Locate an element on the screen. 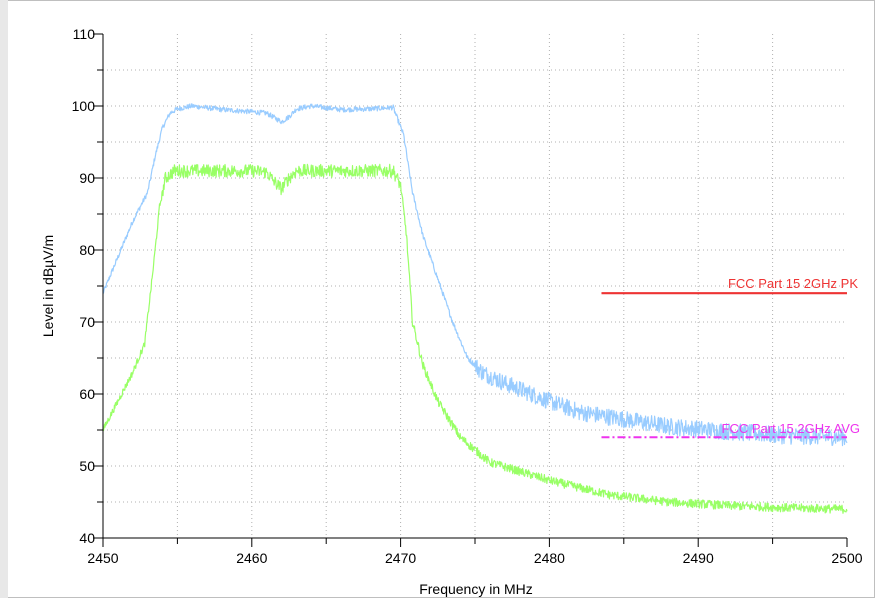  y-tick-label: 100 is located at coordinates (84, 106).